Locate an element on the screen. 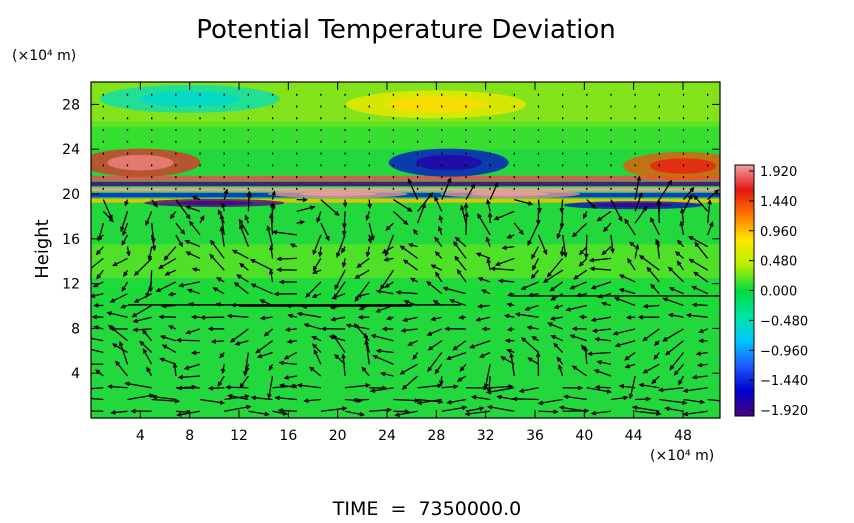 The image size is (854, 523). x-tick-label: 8 is located at coordinates (189, 436).